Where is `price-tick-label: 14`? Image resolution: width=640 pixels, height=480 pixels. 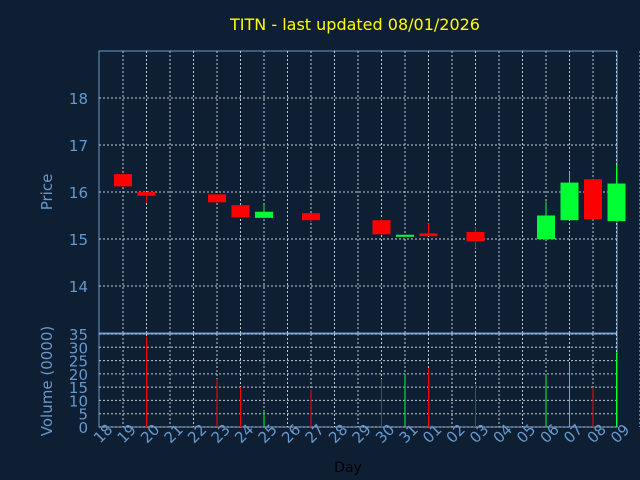
price-tick-label: 14 is located at coordinates (78, 287).